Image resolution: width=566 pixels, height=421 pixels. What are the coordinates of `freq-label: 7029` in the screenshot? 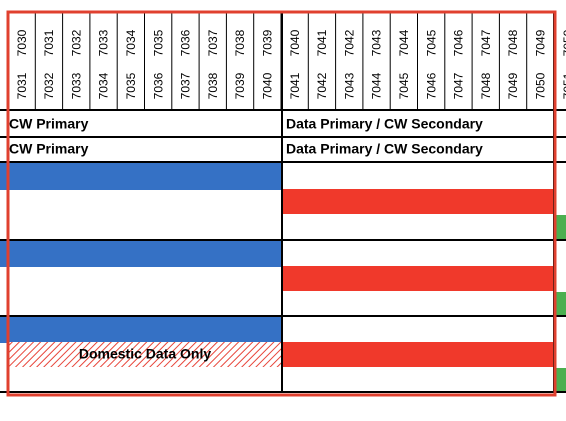 It's located at (1, 42).